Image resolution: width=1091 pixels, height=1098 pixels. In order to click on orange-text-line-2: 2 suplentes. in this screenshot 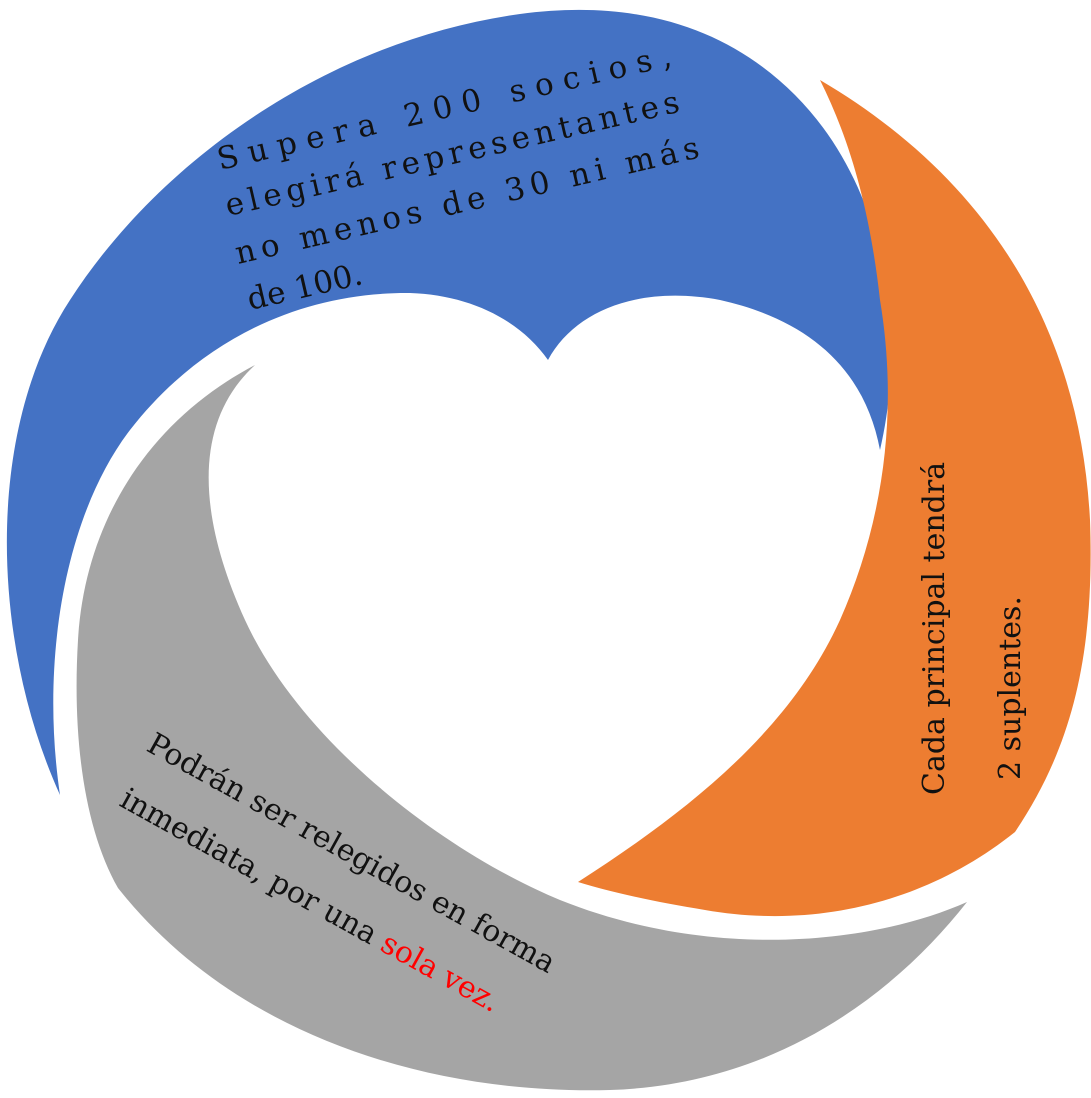, I will do `click(1010, 688)`.